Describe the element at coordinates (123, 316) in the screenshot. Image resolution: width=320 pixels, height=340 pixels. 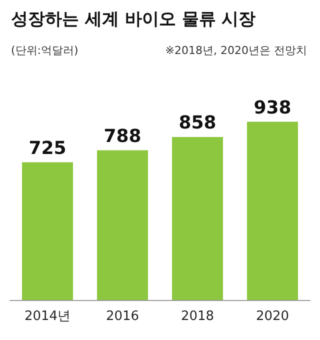
I see `x-tick-label: 2016` at that location.